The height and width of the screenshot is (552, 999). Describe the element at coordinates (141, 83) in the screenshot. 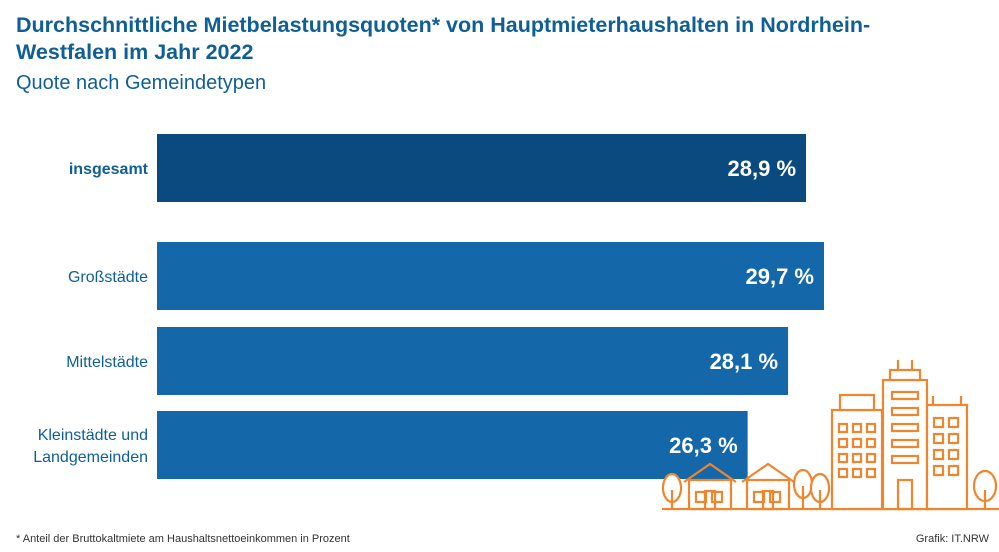

I see `chart-subtitle: Quote nach Gemeindetypen` at that location.